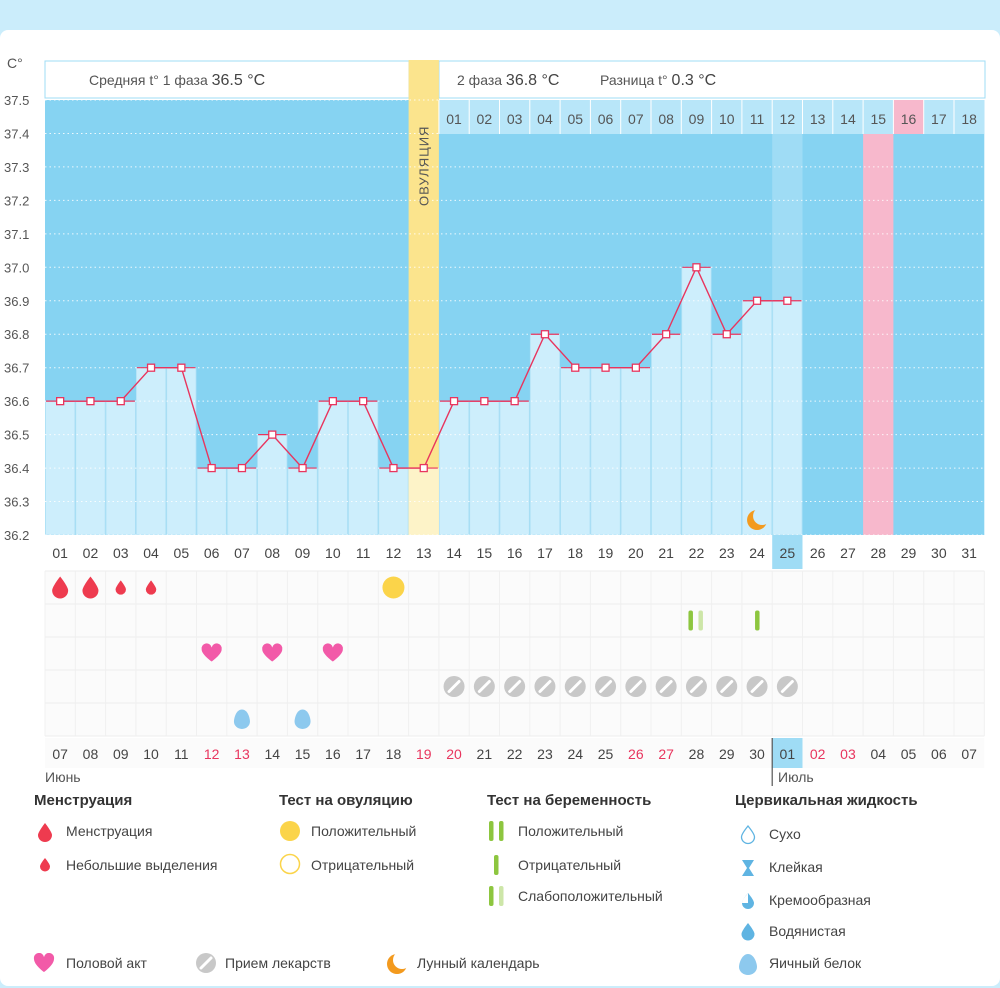 The width and height of the screenshot is (1000, 988). Describe the element at coordinates (569, 800) in the screenshot. I see `legend-pregnancy-title: Тест на беременность` at that location.